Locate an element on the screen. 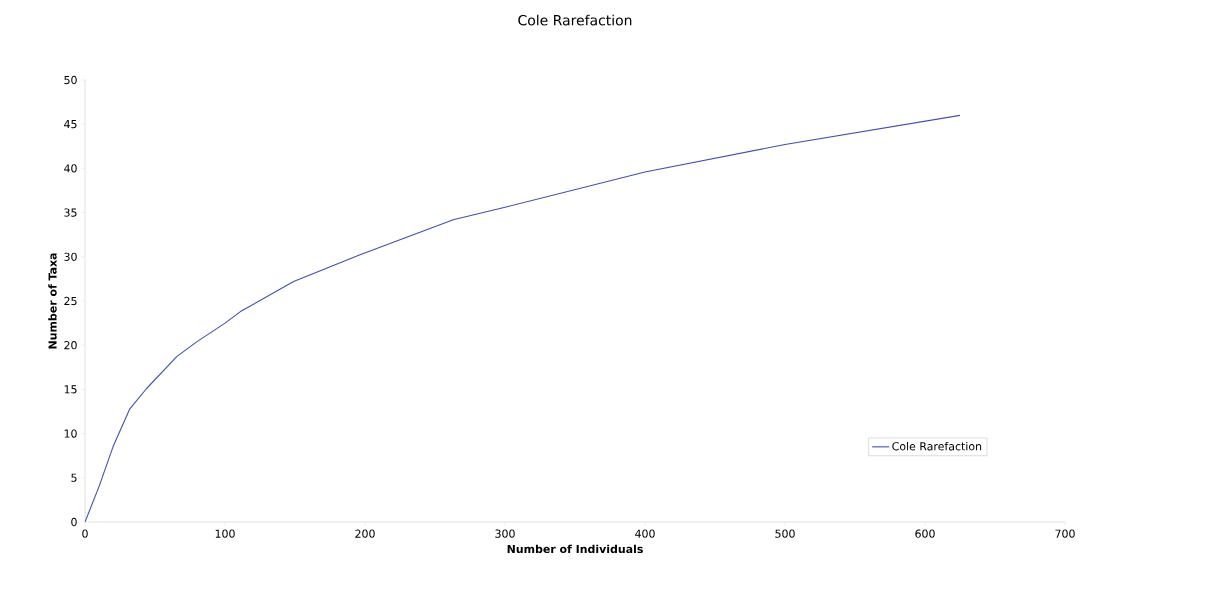 The image size is (1218, 590). x-axis-title: Number of Individuals is located at coordinates (575, 549).